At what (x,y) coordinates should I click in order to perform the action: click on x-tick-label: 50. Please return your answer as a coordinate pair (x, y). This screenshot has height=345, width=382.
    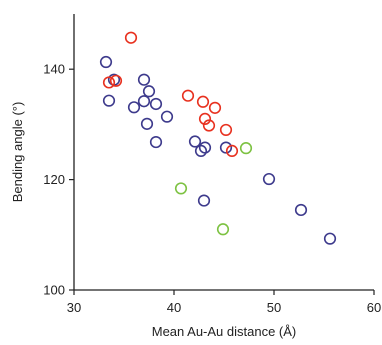
    Looking at the image, I should click on (274, 307).